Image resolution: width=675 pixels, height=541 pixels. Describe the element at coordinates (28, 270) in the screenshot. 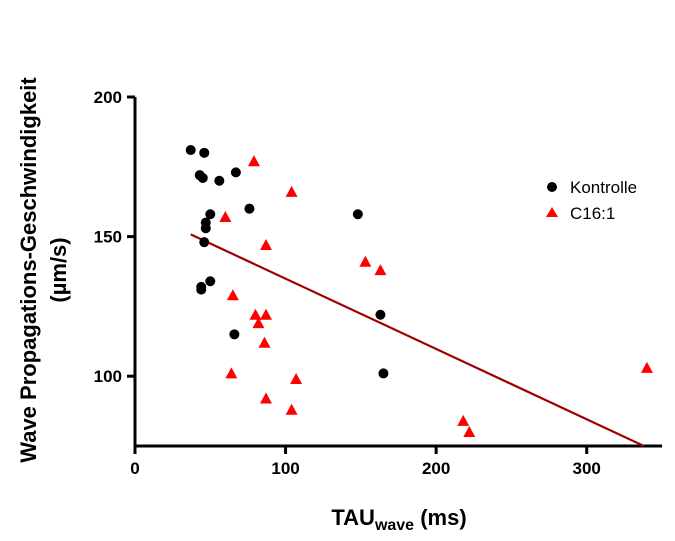

I see `y-axis-title: Wave Propagations-Geschwindigkeit` at that location.